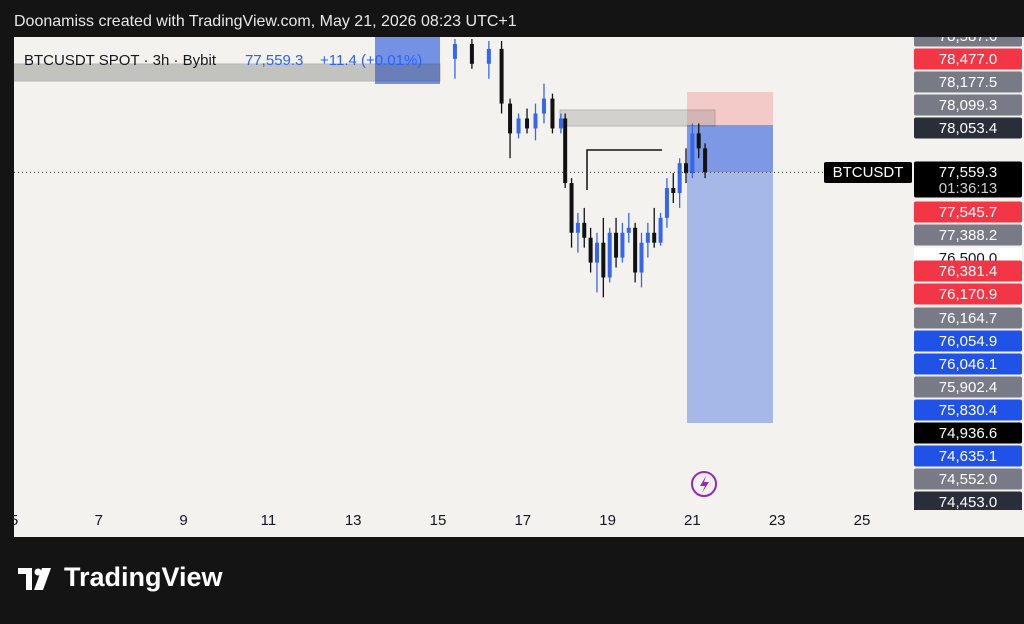 The image size is (1024, 624). What do you see at coordinates (269, 520) in the screenshot?
I see `x-tick-label: 11` at bounding box center [269, 520].